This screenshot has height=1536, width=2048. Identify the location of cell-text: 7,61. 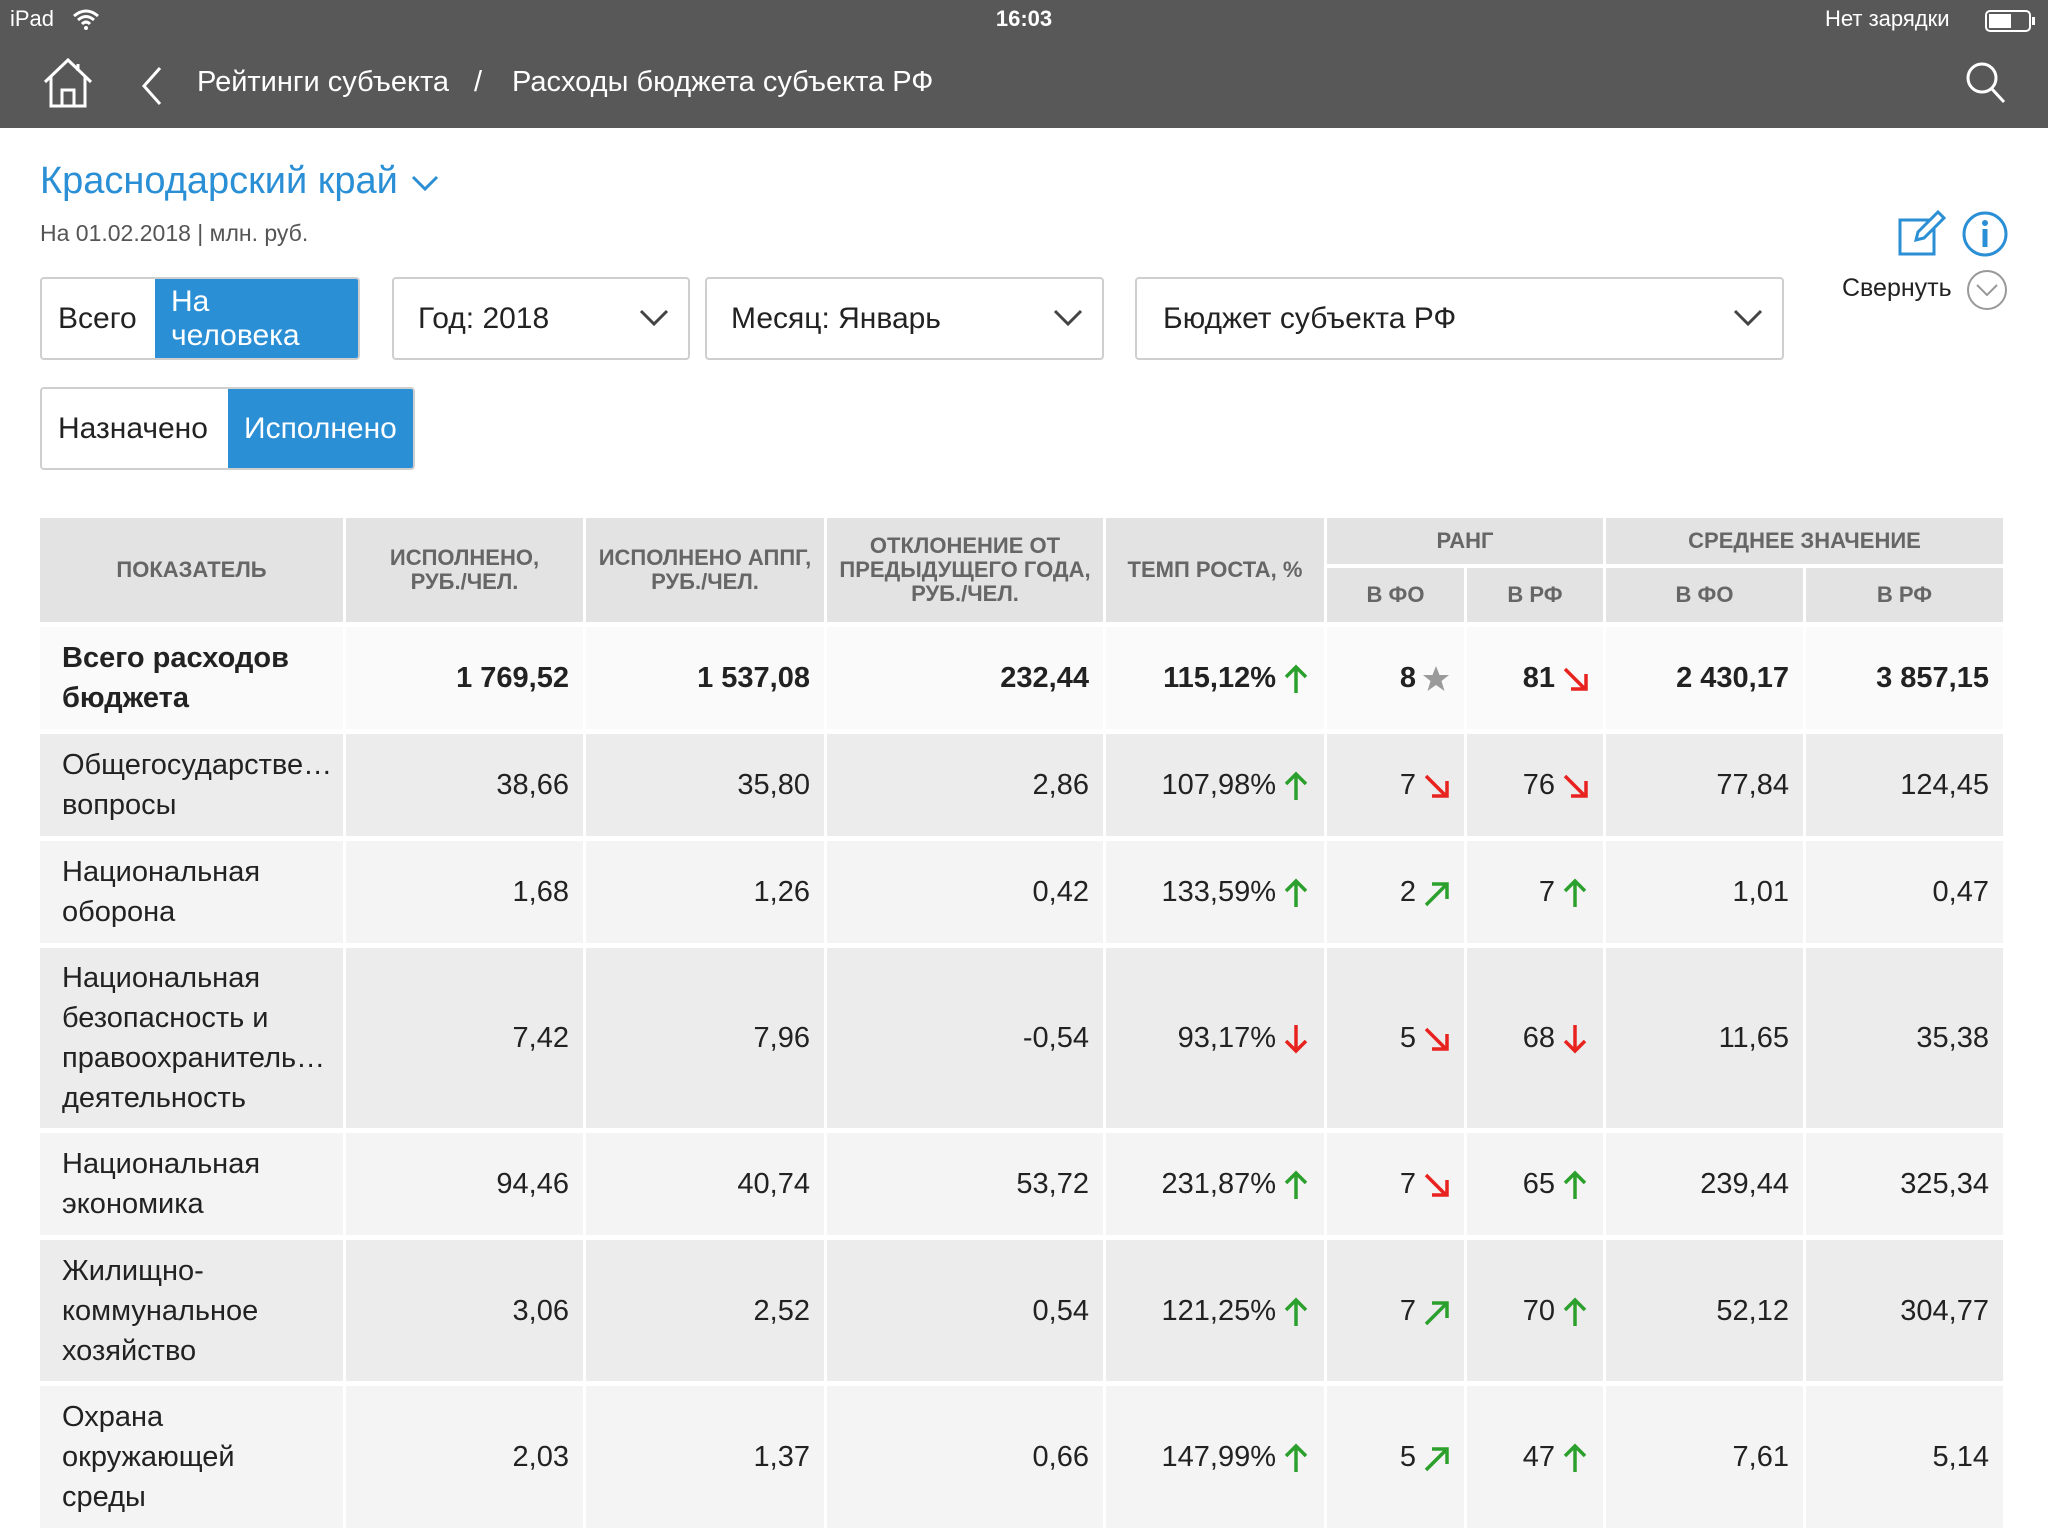
(1760, 1457).